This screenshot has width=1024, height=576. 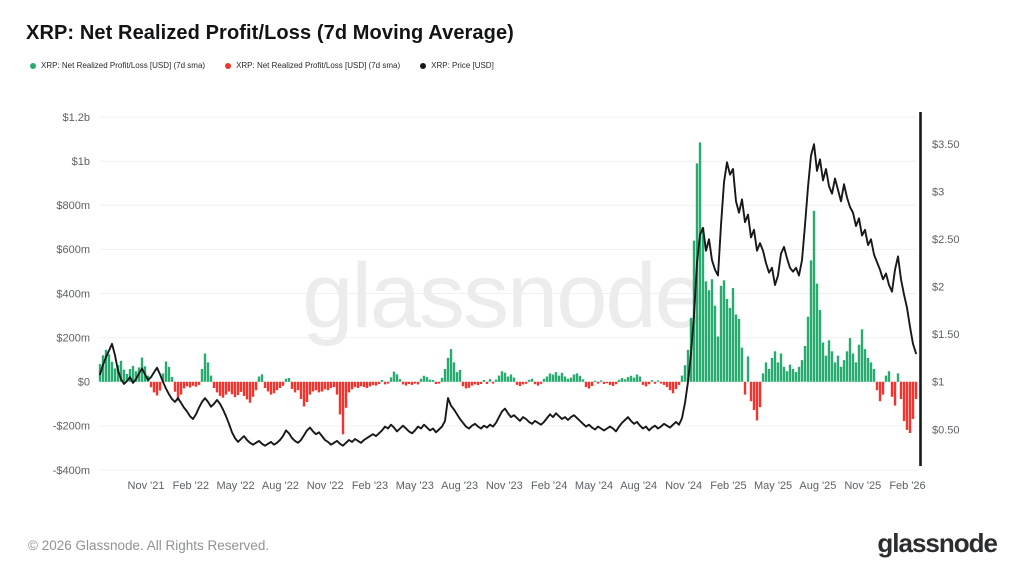 What do you see at coordinates (71, 427) in the screenshot?
I see `left-axis-tick-label: -$200m` at bounding box center [71, 427].